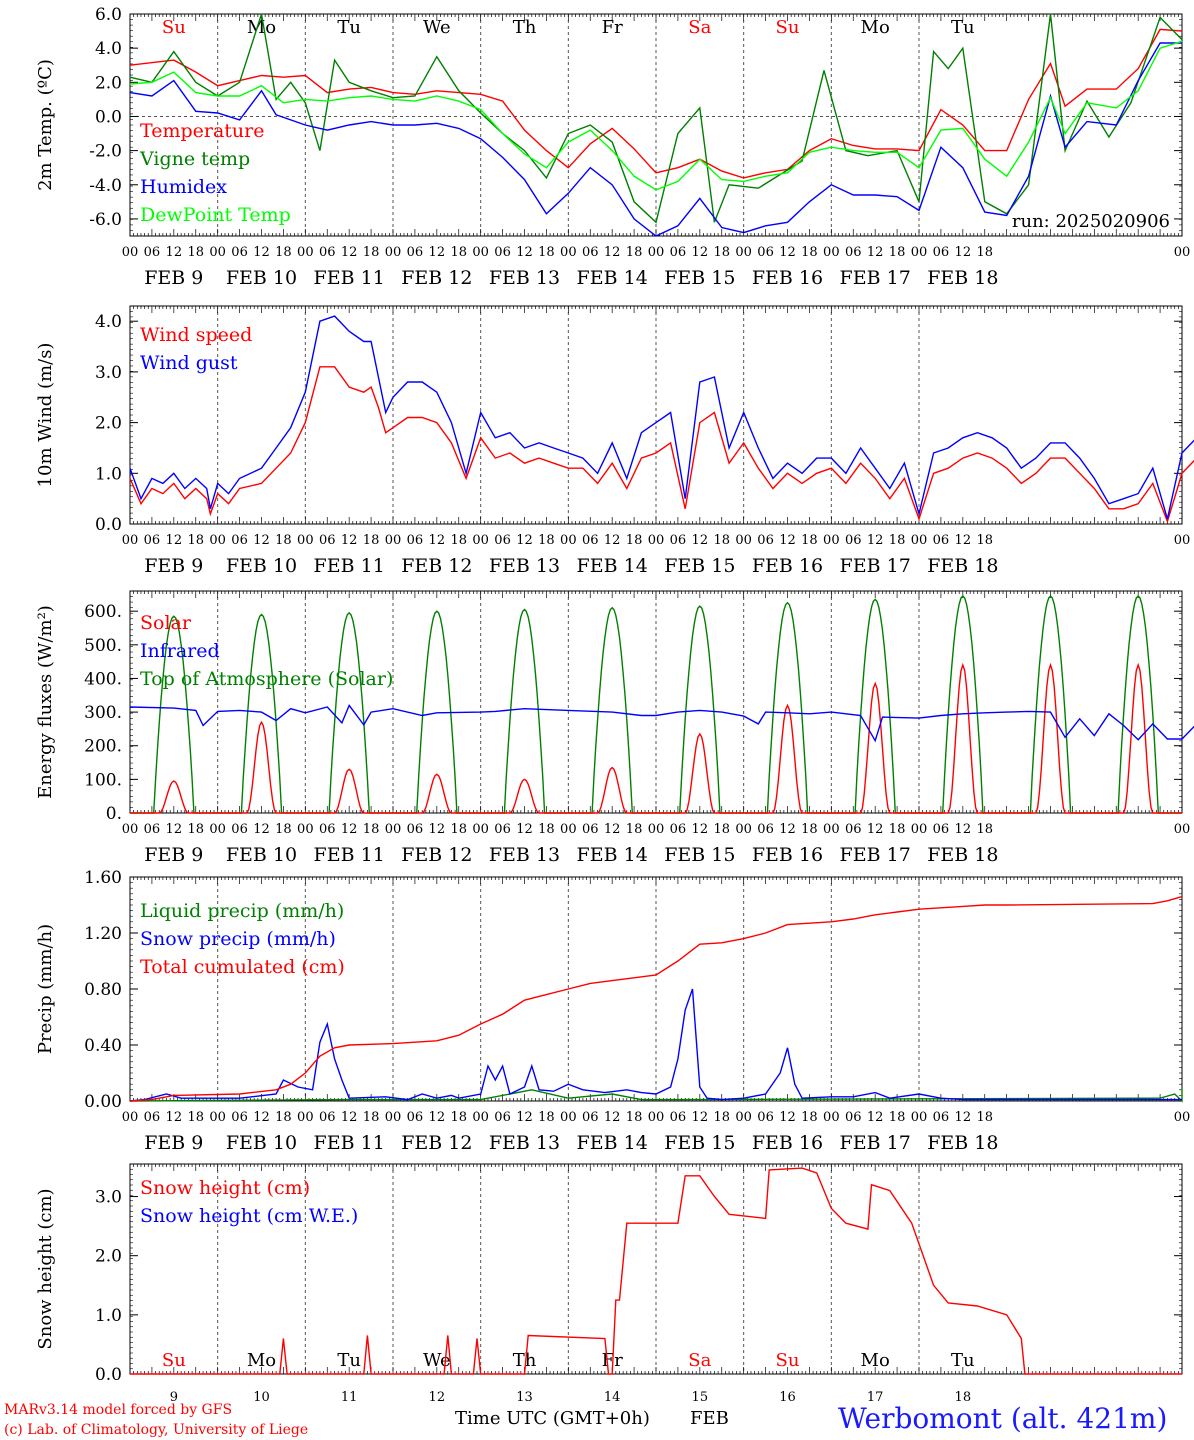 This screenshot has height=1440, width=1194. Describe the element at coordinates (103, 679) in the screenshot. I see `y-tick-label: 400.` at that location.